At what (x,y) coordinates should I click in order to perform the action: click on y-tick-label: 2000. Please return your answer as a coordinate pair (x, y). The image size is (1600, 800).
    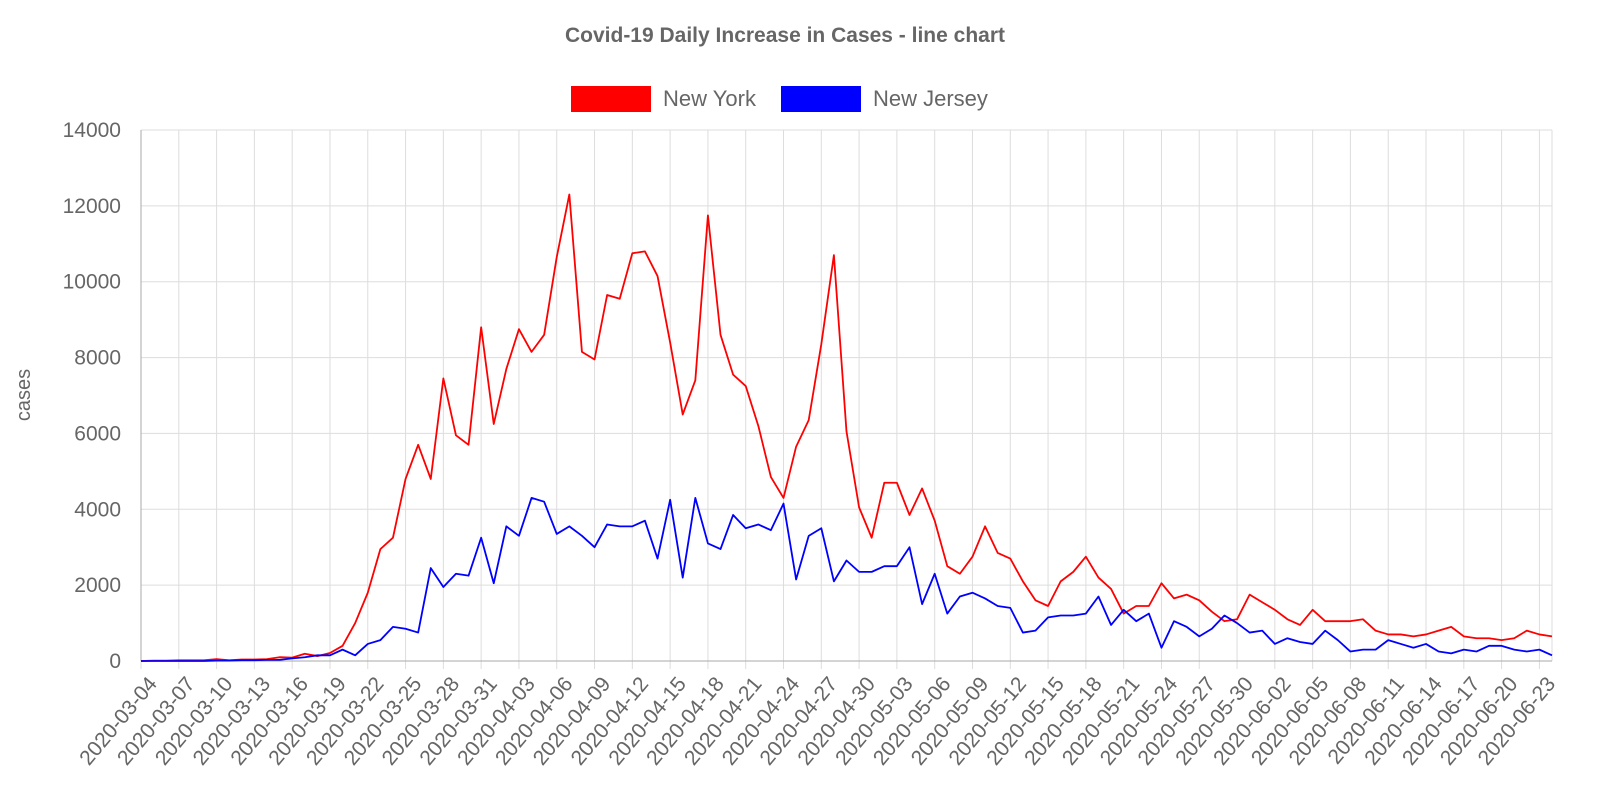
    Looking at the image, I should click on (97, 585).